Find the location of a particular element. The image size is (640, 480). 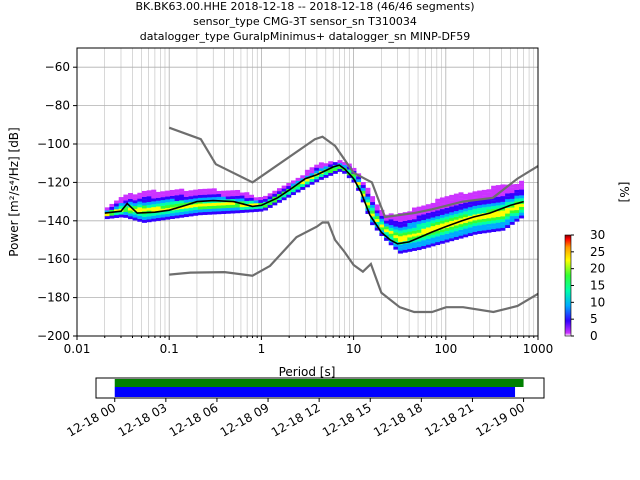

colorbar-tick-label: 0 is located at coordinates (594, 336).